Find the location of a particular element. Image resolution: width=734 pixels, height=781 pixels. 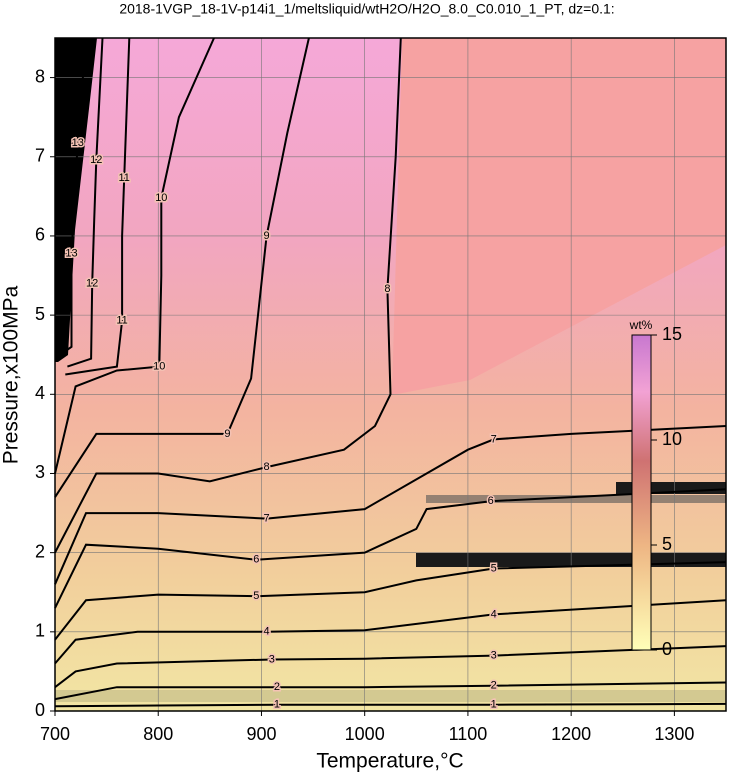

y-tick-label: 1 is located at coordinates (40, 631).